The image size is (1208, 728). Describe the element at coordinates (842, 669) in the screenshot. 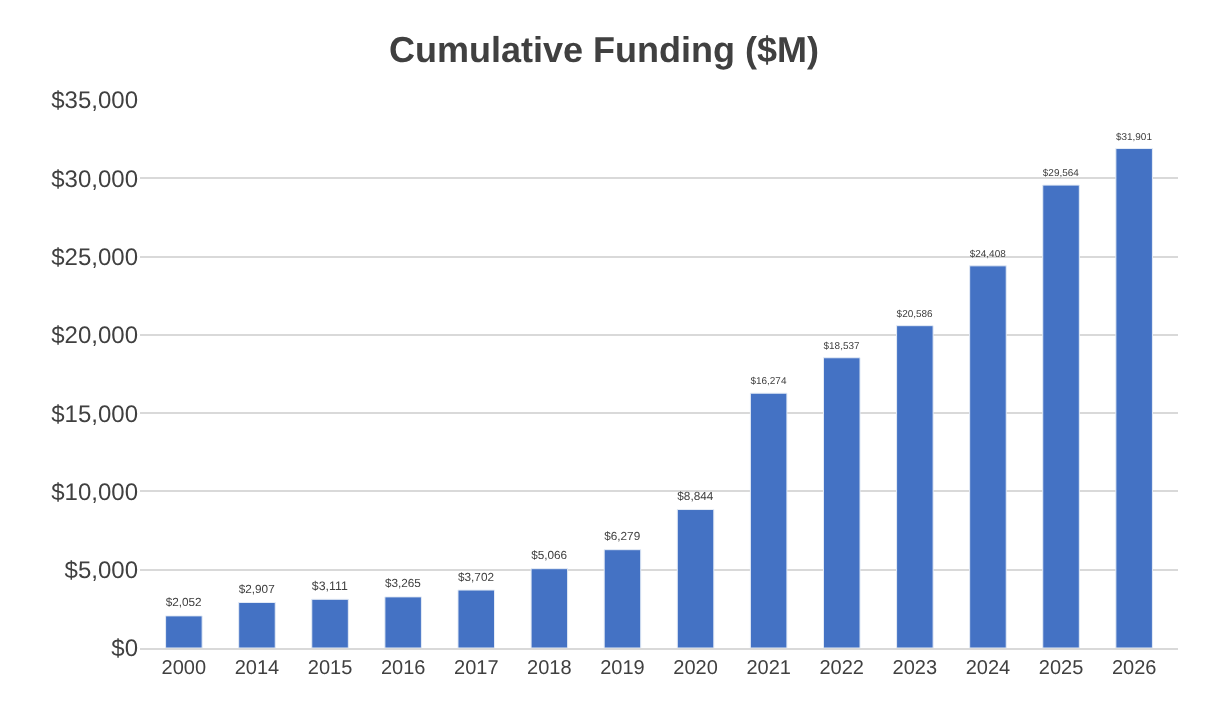

I see `x-tick-label: 2022` at that location.